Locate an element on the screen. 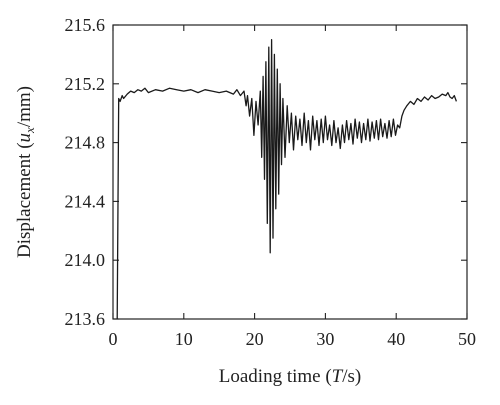  x-axis-title: Loading time (T/s) is located at coordinates (290, 376).